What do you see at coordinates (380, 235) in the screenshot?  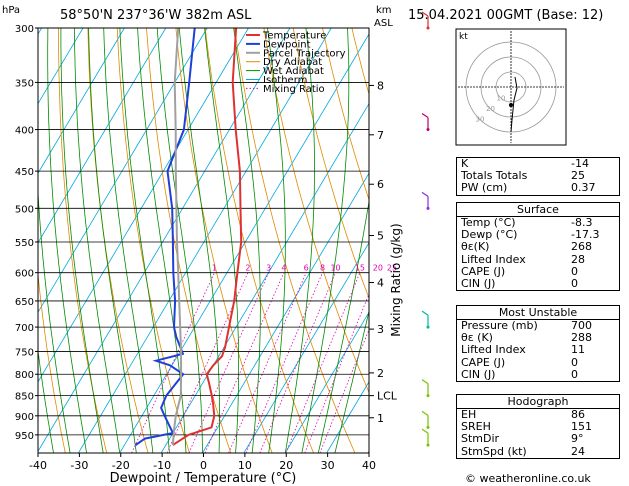 I see `km-tick-label: 5` at bounding box center [380, 235].